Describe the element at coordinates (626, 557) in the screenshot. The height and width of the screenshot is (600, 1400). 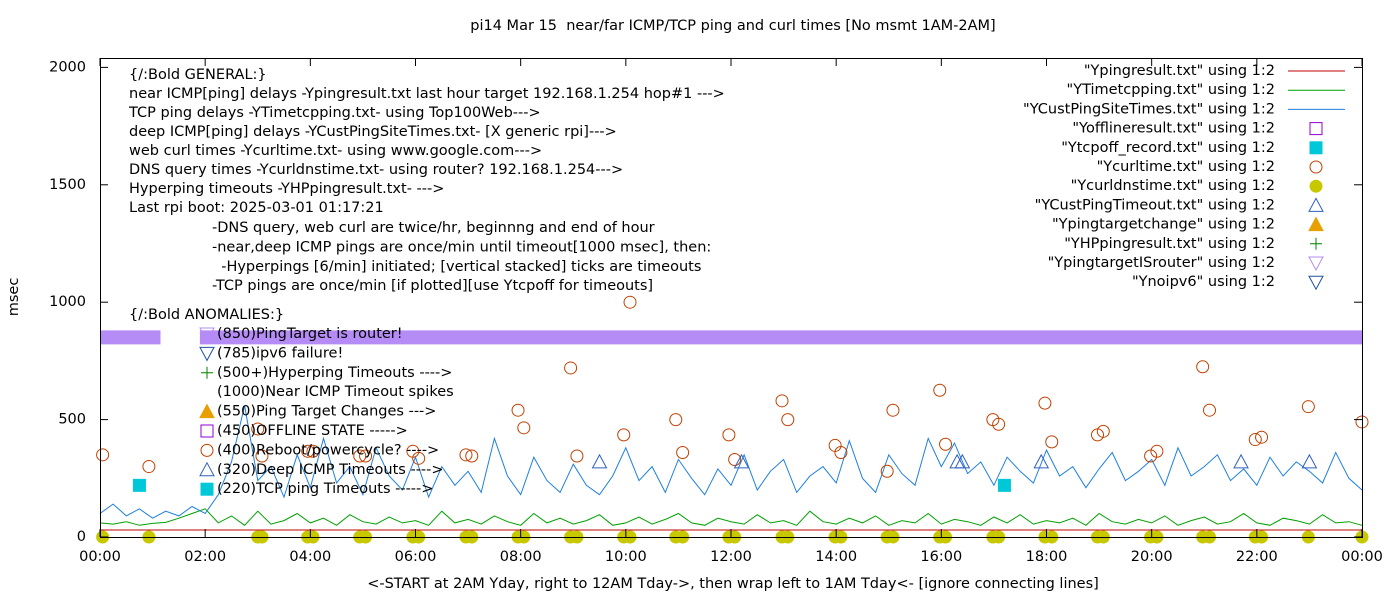
I see `x-tick-label: 10:00` at that location.